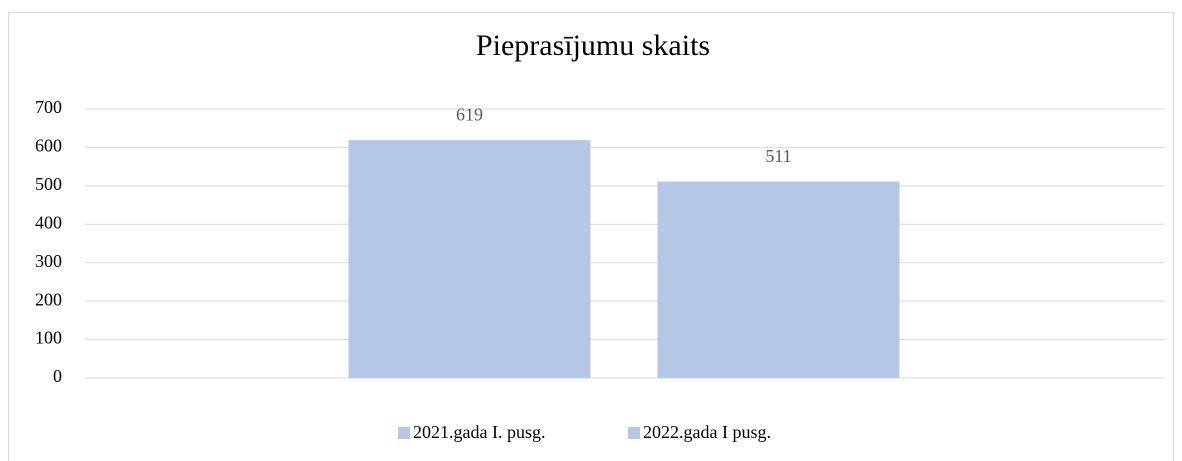  I want to click on data-label: 511, so click(778, 156).